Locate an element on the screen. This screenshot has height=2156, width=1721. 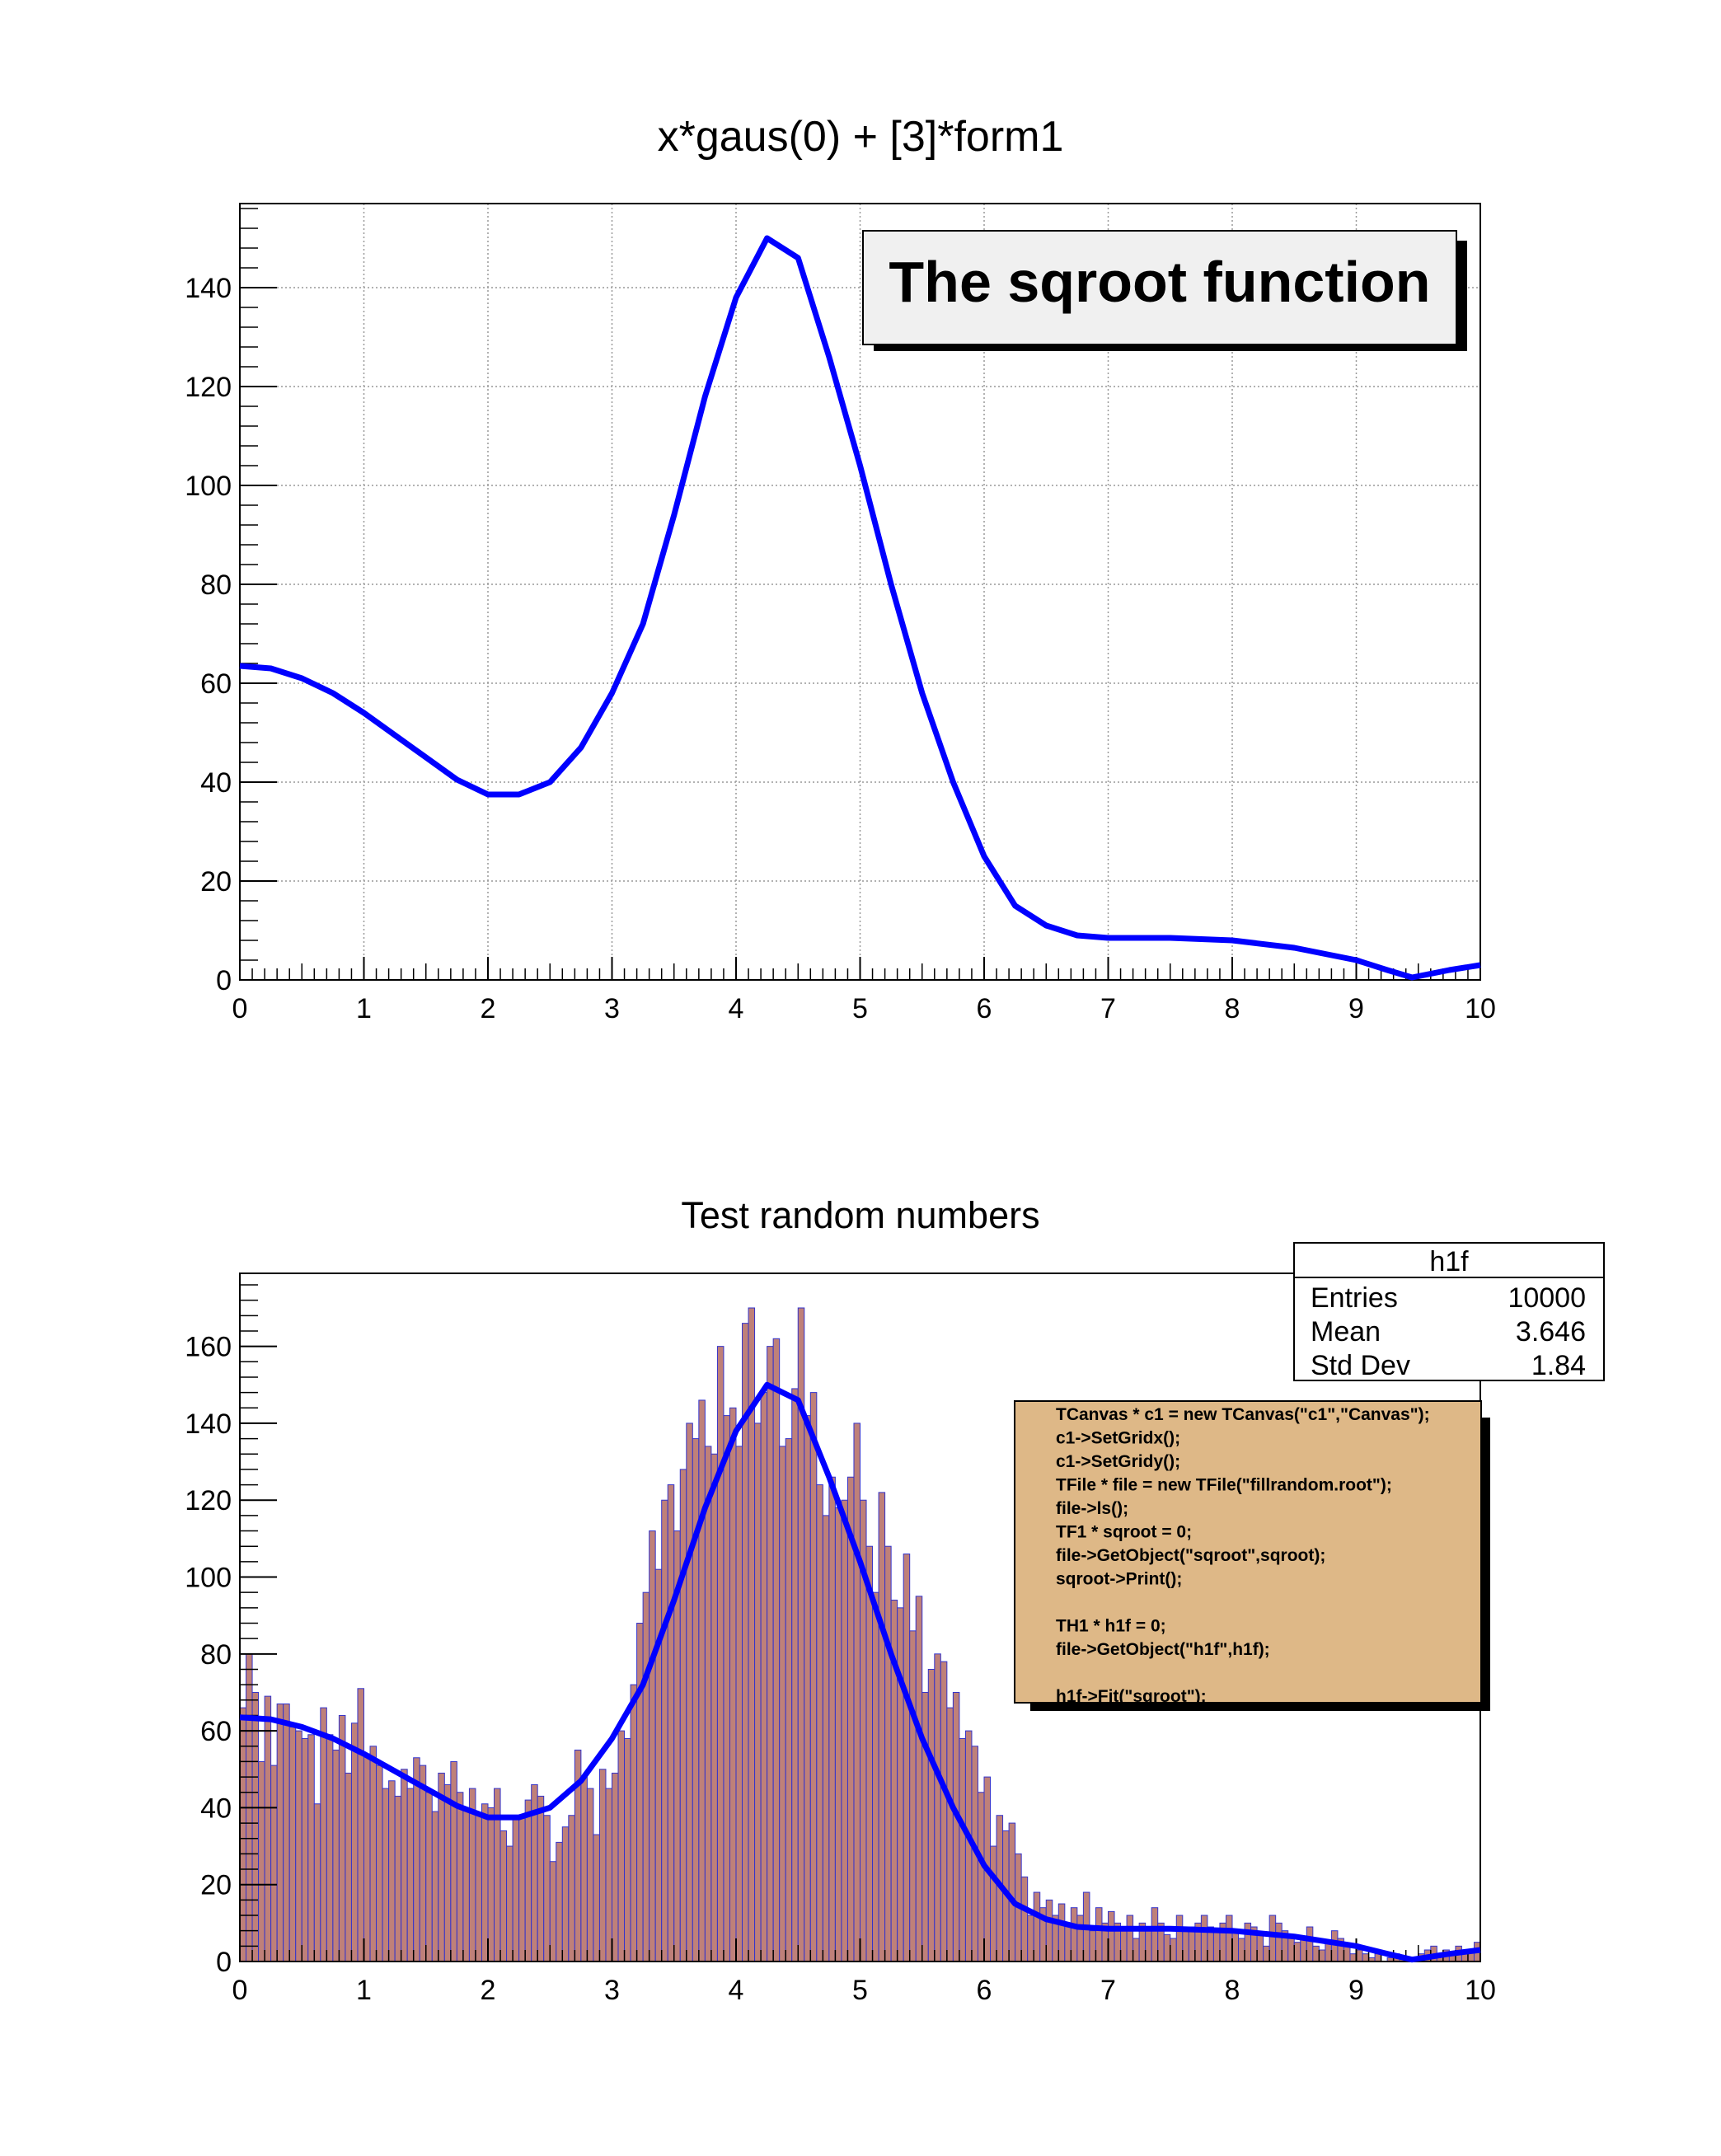
top-x-tick-label: 1 is located at coordinates (364, 1008).